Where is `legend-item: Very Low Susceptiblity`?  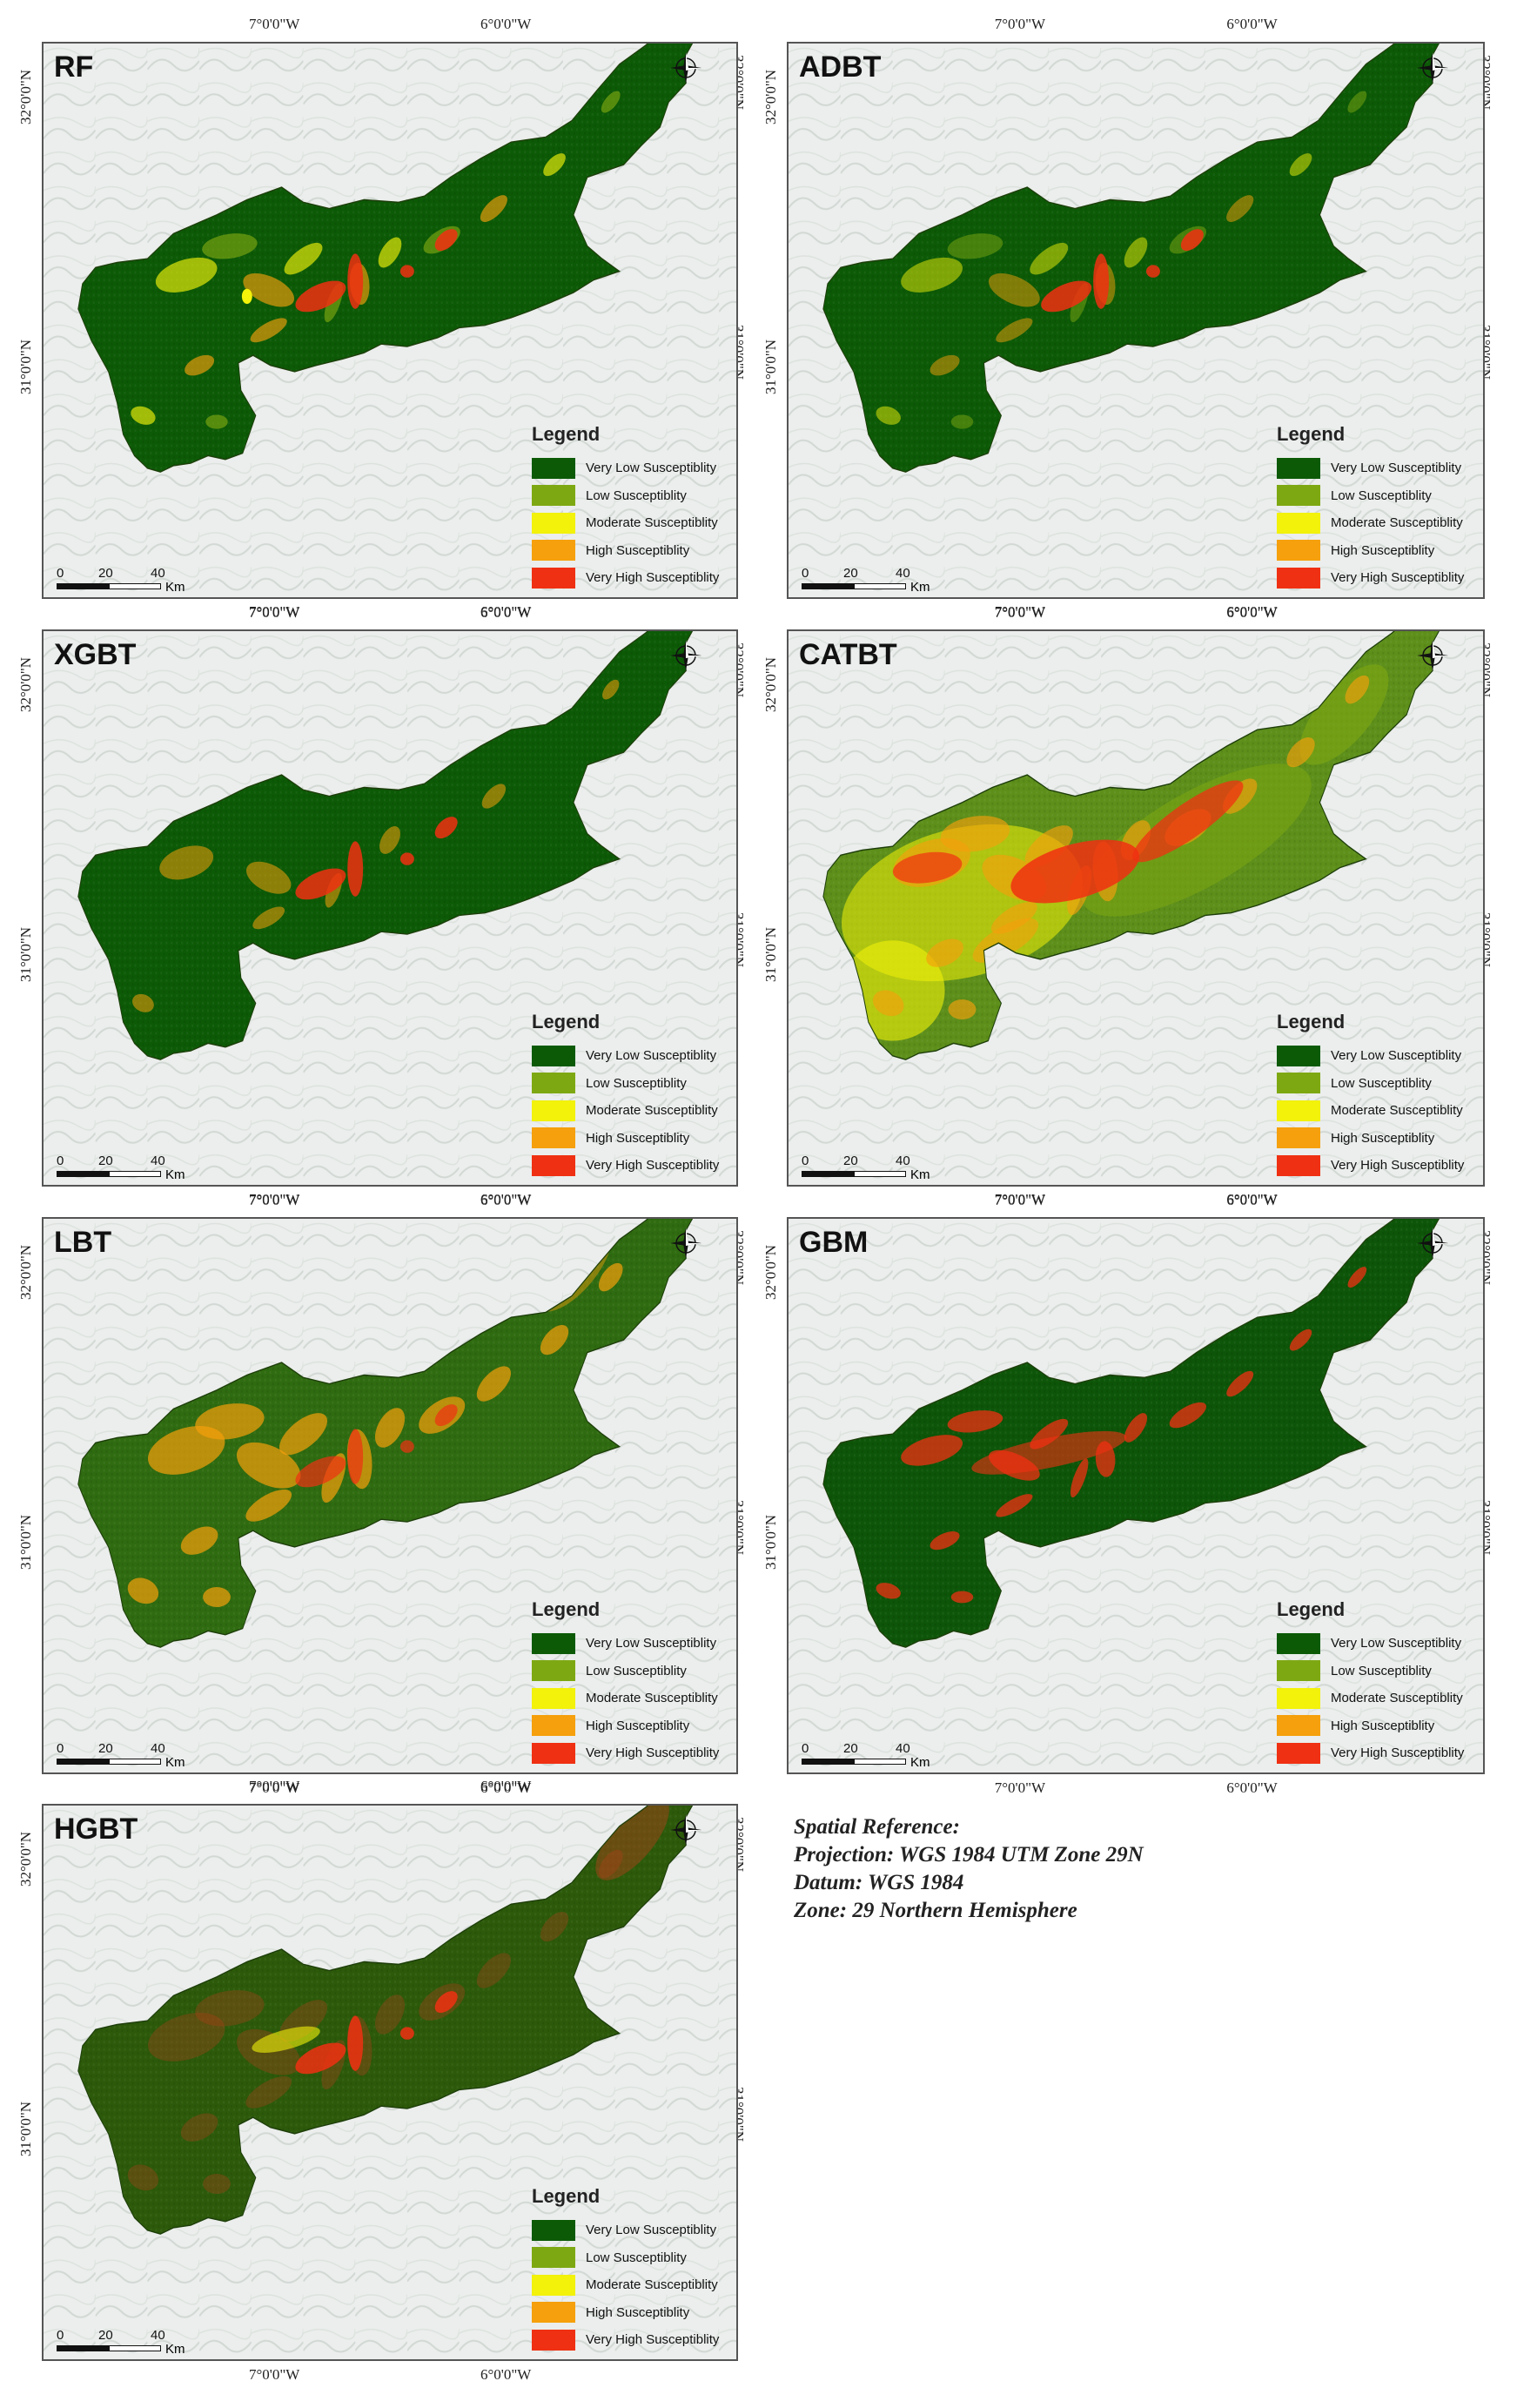
legend-item: Very Low Susceptiblity is located at coordinates (625, 2230).